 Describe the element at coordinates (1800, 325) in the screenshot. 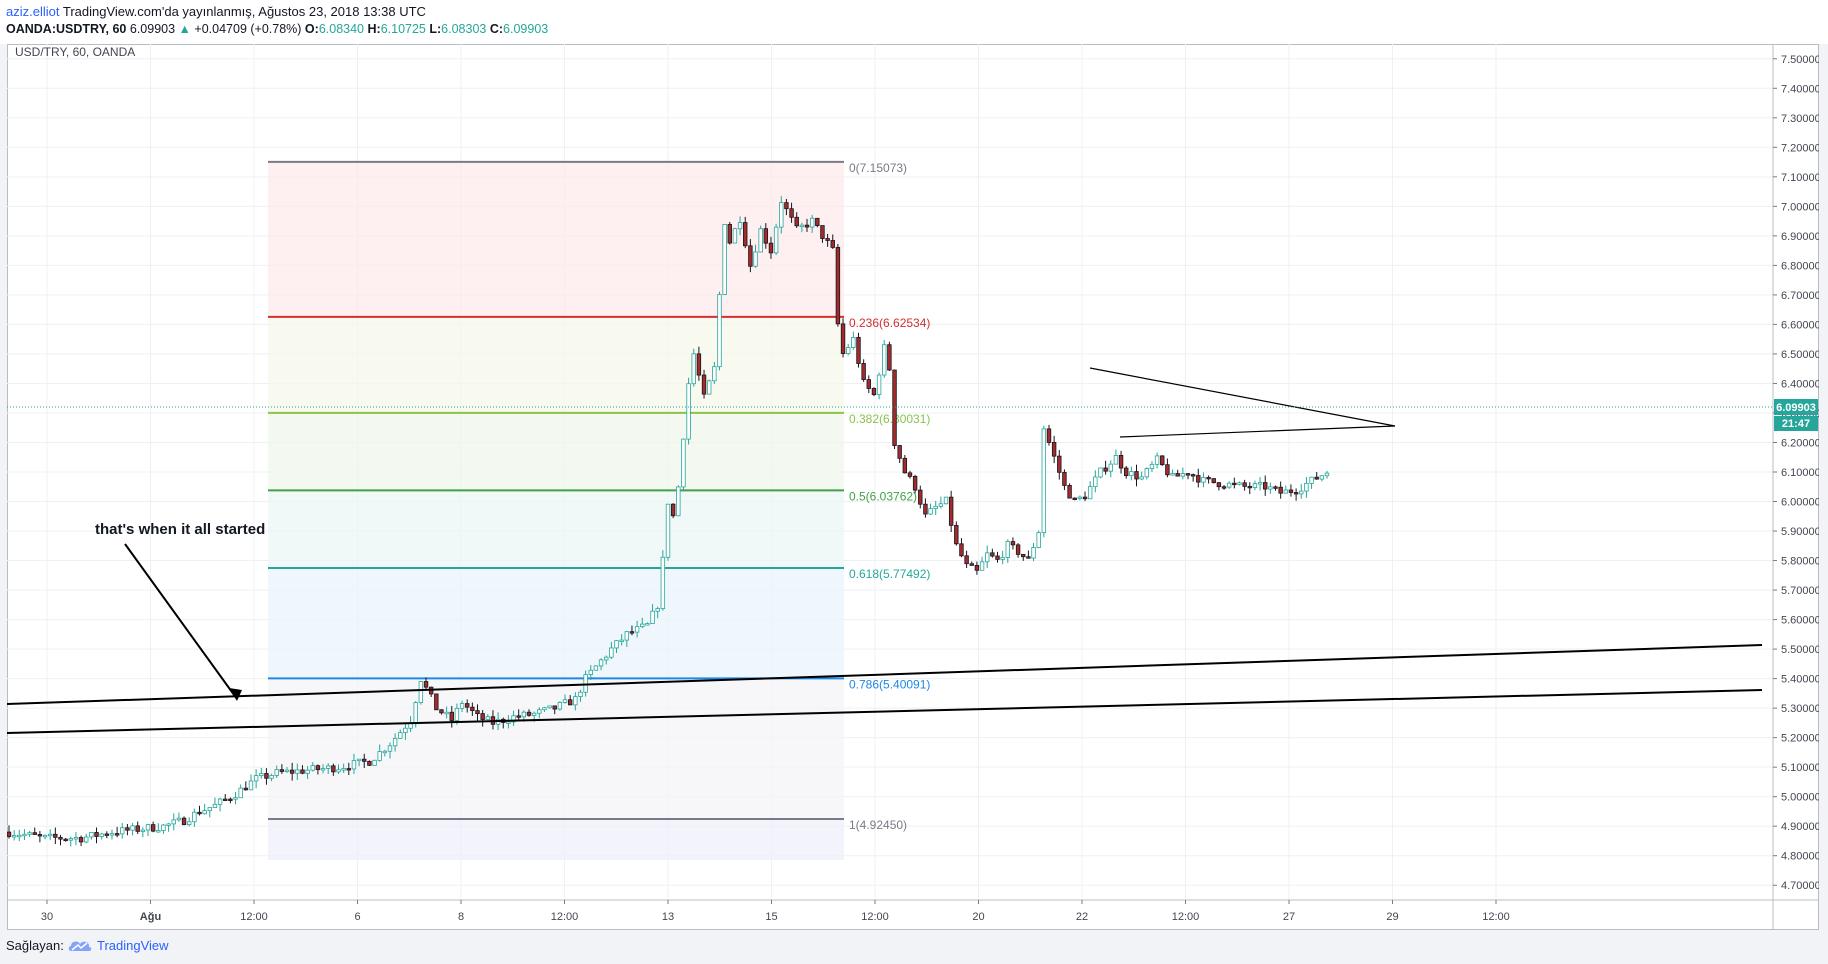

I see `price-tick-label: 6.60000` at that location.